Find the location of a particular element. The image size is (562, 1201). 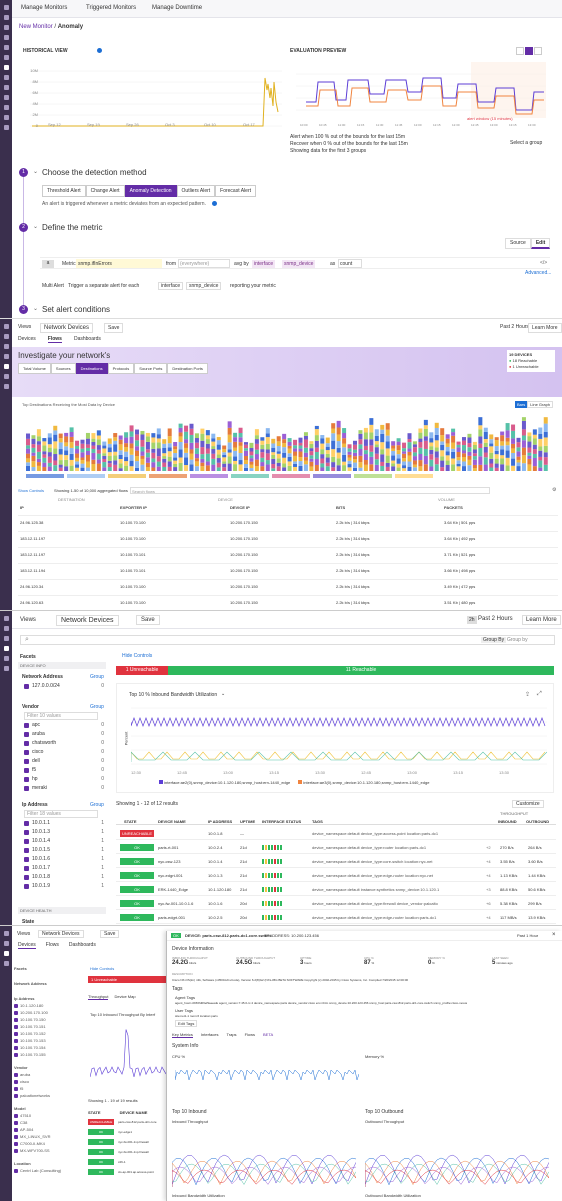

reachable-segment: 11 Reachable is located at coordinates (361, 670).